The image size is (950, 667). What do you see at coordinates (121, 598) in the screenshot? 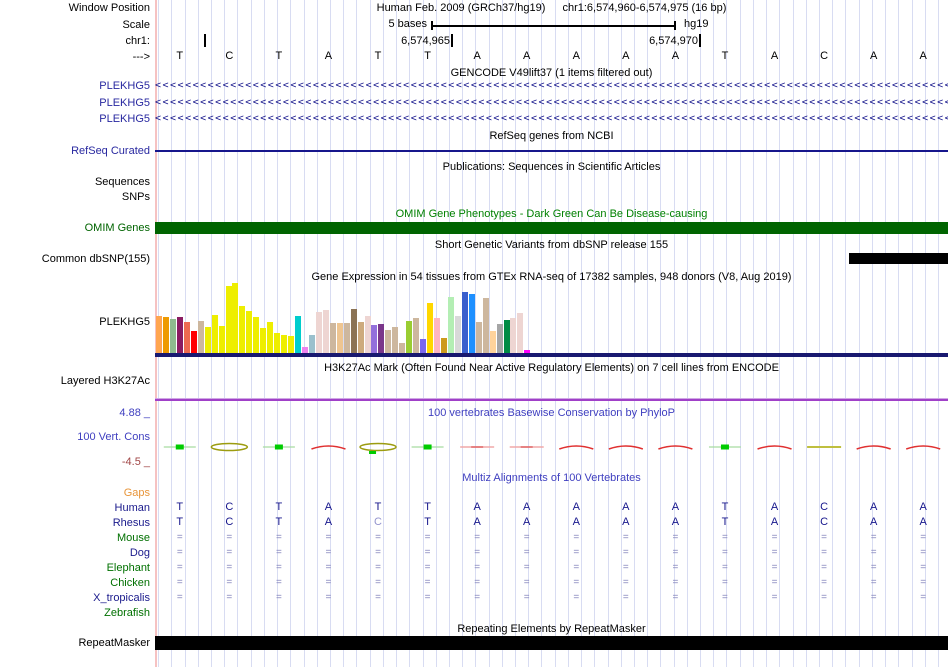
I see `multiz-species-label-x_tropicalis: X_tropicalis` at bounding box center [121, 598].